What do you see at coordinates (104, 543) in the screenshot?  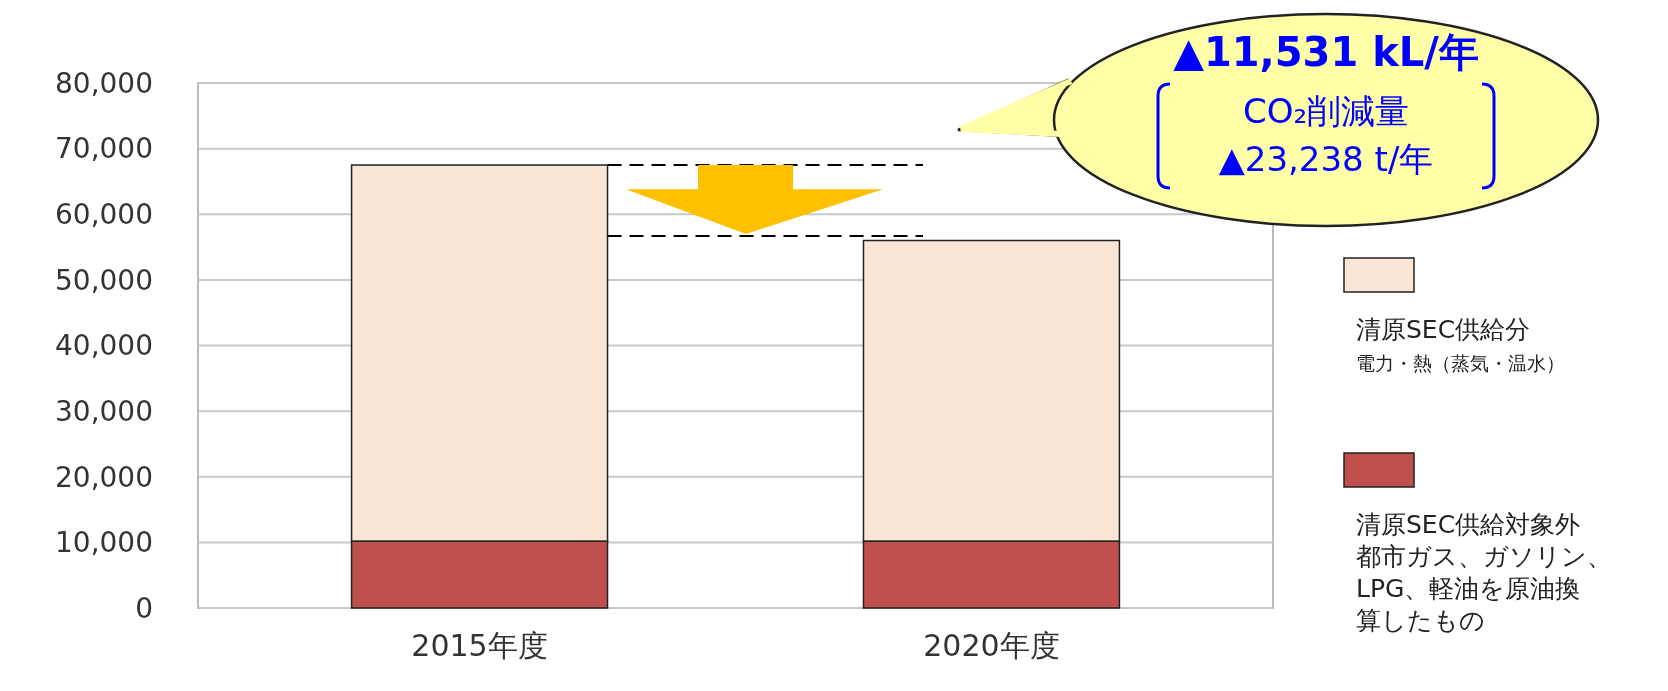 I see `y-tick-label: 10,000` at bounding box center [104, 543].